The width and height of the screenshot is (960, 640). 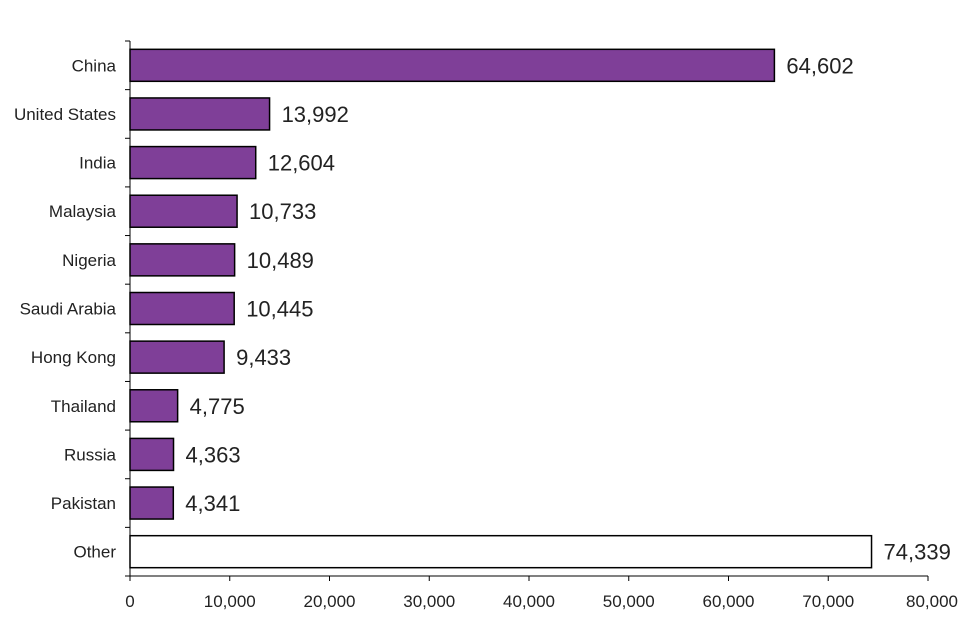 What do you see at coordinates (183, 211) in the screenshot?
I see `bar-malaysia` at bounding box center [183, 211].